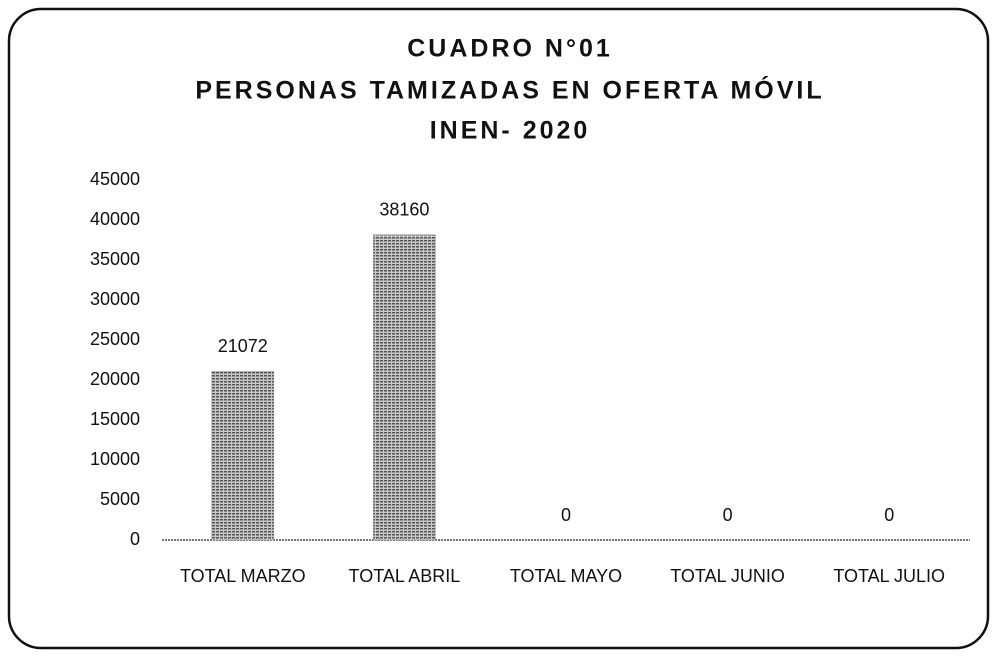  I want to click on x-tick-label: TOTAL MAYO, so click(566, 576).